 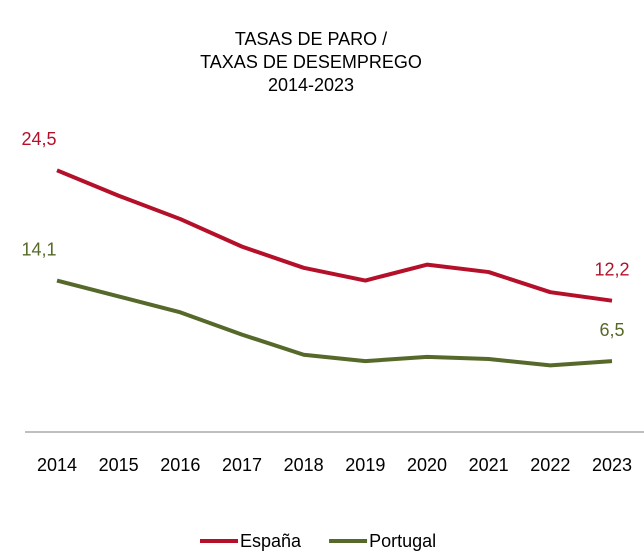 What do you see at coordinates (334, 323) in the screenshot?
I see `line` at bounding box center [334, 323].